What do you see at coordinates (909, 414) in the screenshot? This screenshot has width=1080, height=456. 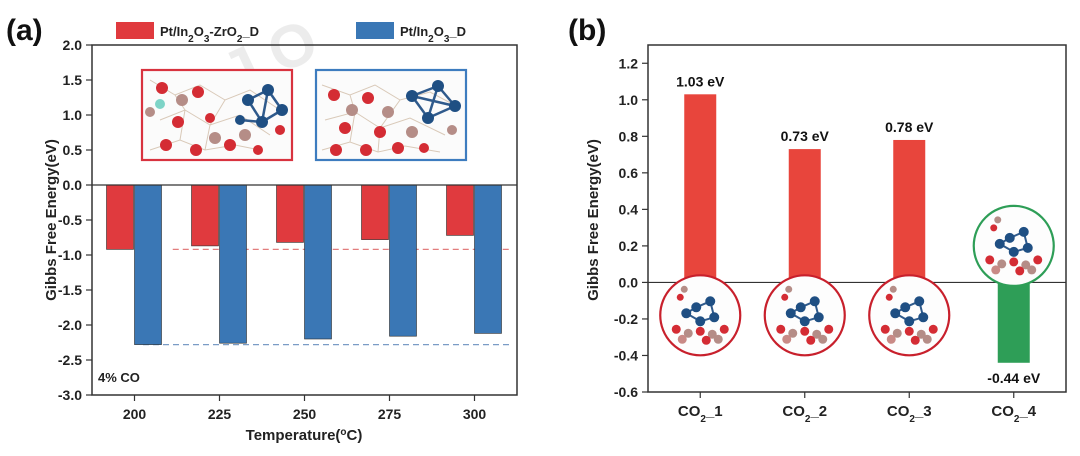 I see `x-tick-label-co2_3: CO2_3` at bounding box center [909, 414].